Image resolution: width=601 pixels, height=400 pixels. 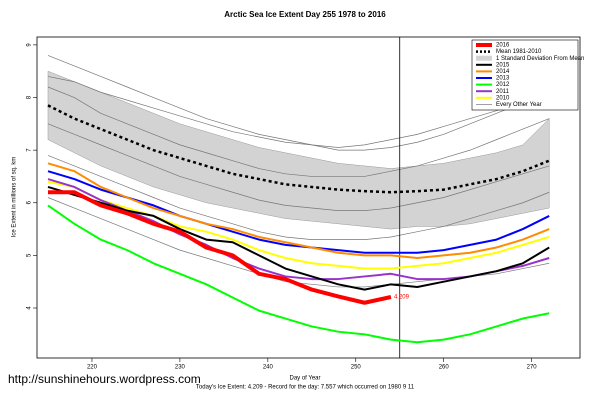 I want to click on legend-label: 2015, so click(x=503, y=65).